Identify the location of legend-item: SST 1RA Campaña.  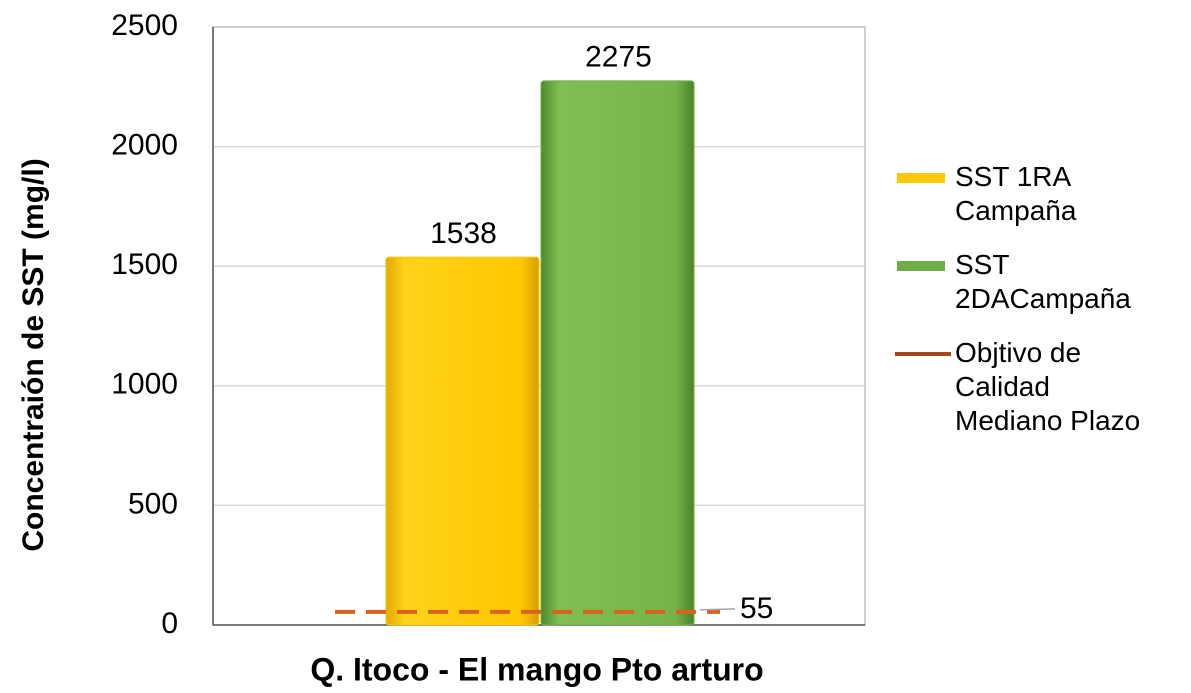
(1030, 194).